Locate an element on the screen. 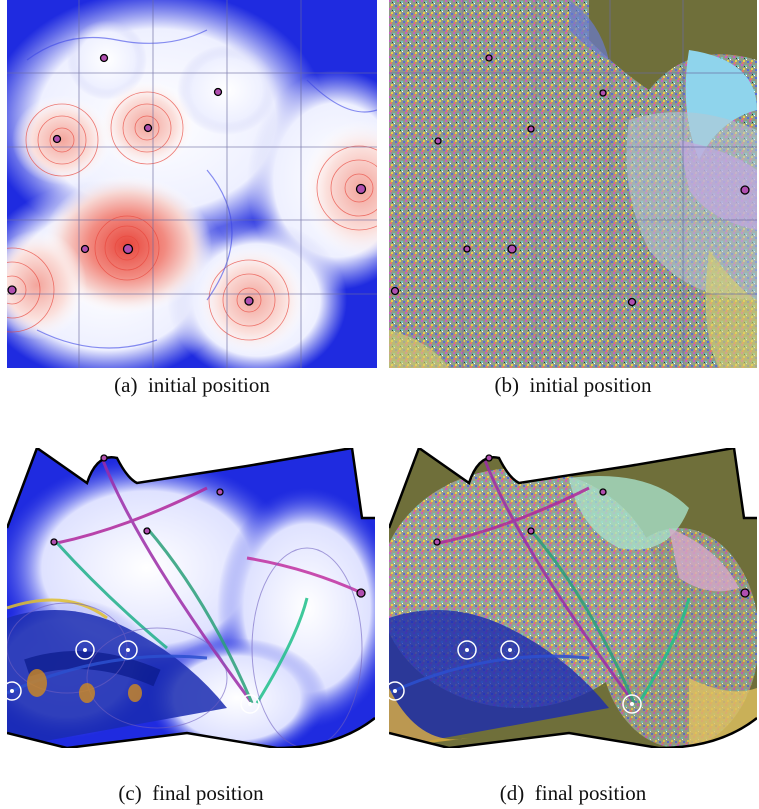 The image size is (759, 809). caption-a-label: (a) is located at coordinates (126, 385).